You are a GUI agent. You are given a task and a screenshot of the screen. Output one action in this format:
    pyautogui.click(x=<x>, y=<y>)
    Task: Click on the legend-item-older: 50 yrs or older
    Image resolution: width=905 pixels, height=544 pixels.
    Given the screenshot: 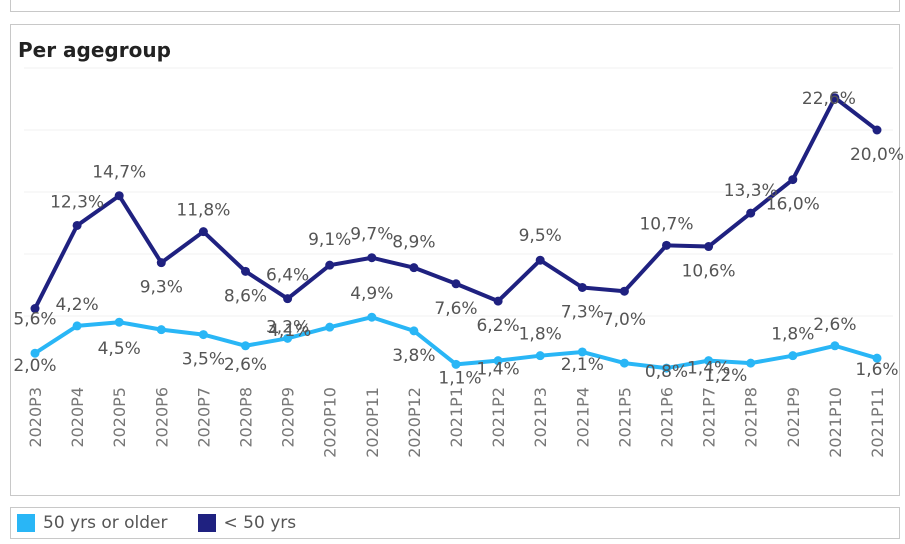 What is the action you would take?
    pyautogui.click(x=92, y=523)
    